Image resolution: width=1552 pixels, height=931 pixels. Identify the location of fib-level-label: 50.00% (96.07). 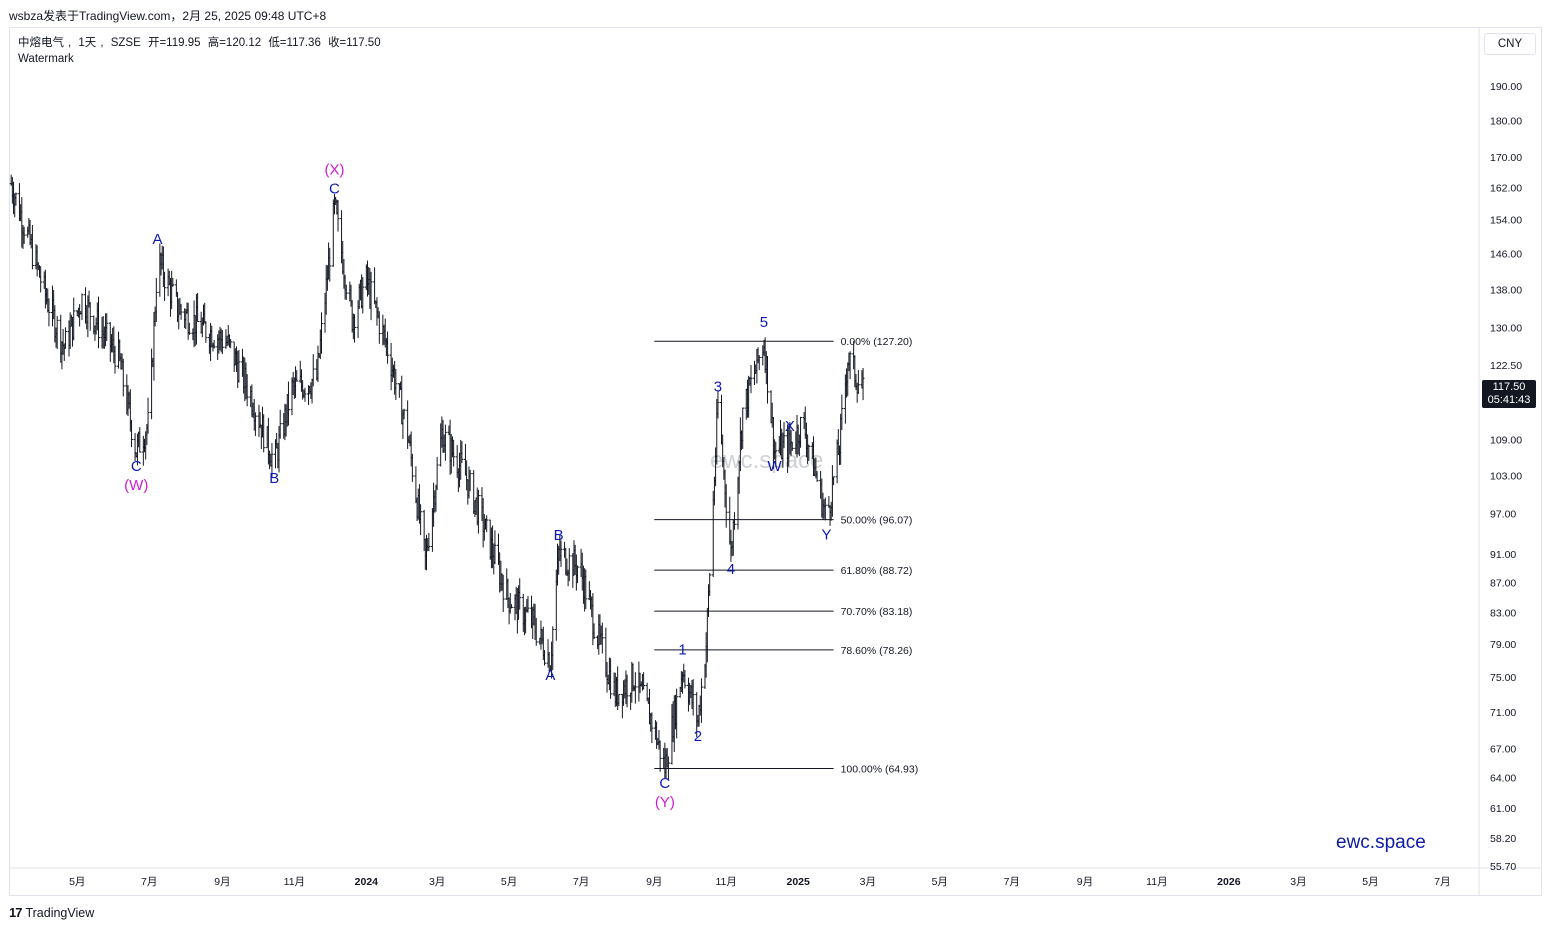
(877, 521).